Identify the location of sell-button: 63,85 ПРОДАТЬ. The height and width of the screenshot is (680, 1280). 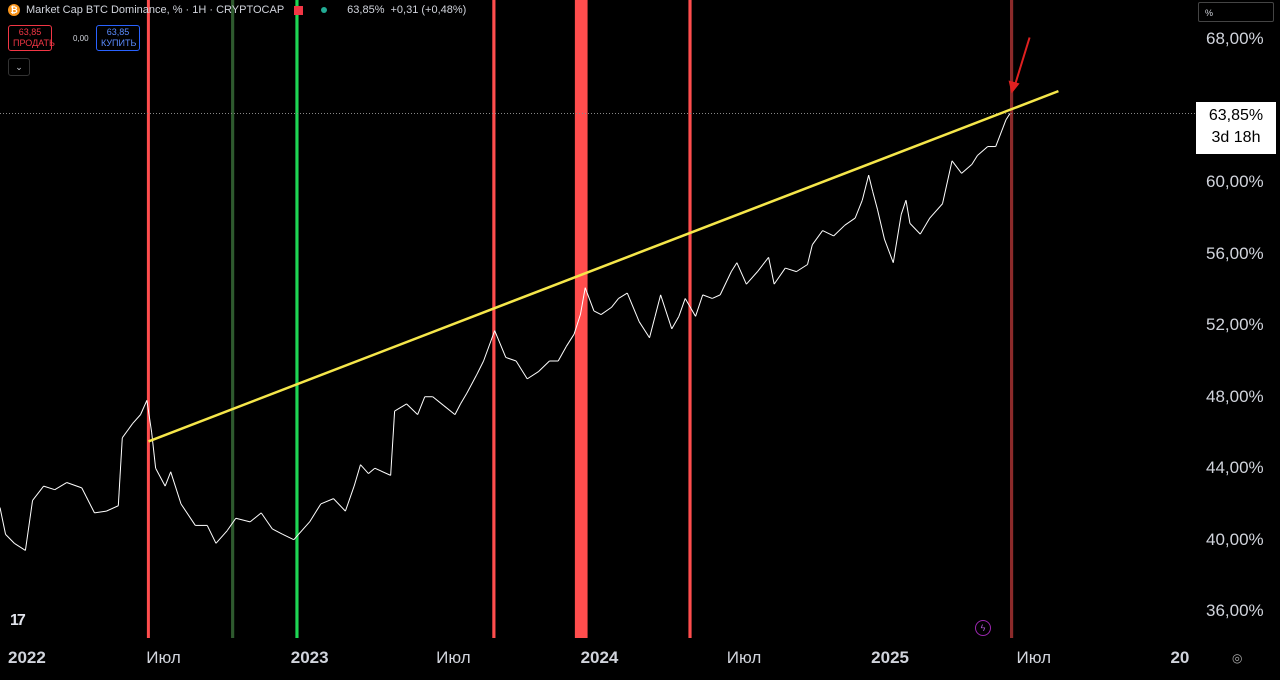
(31, 38).